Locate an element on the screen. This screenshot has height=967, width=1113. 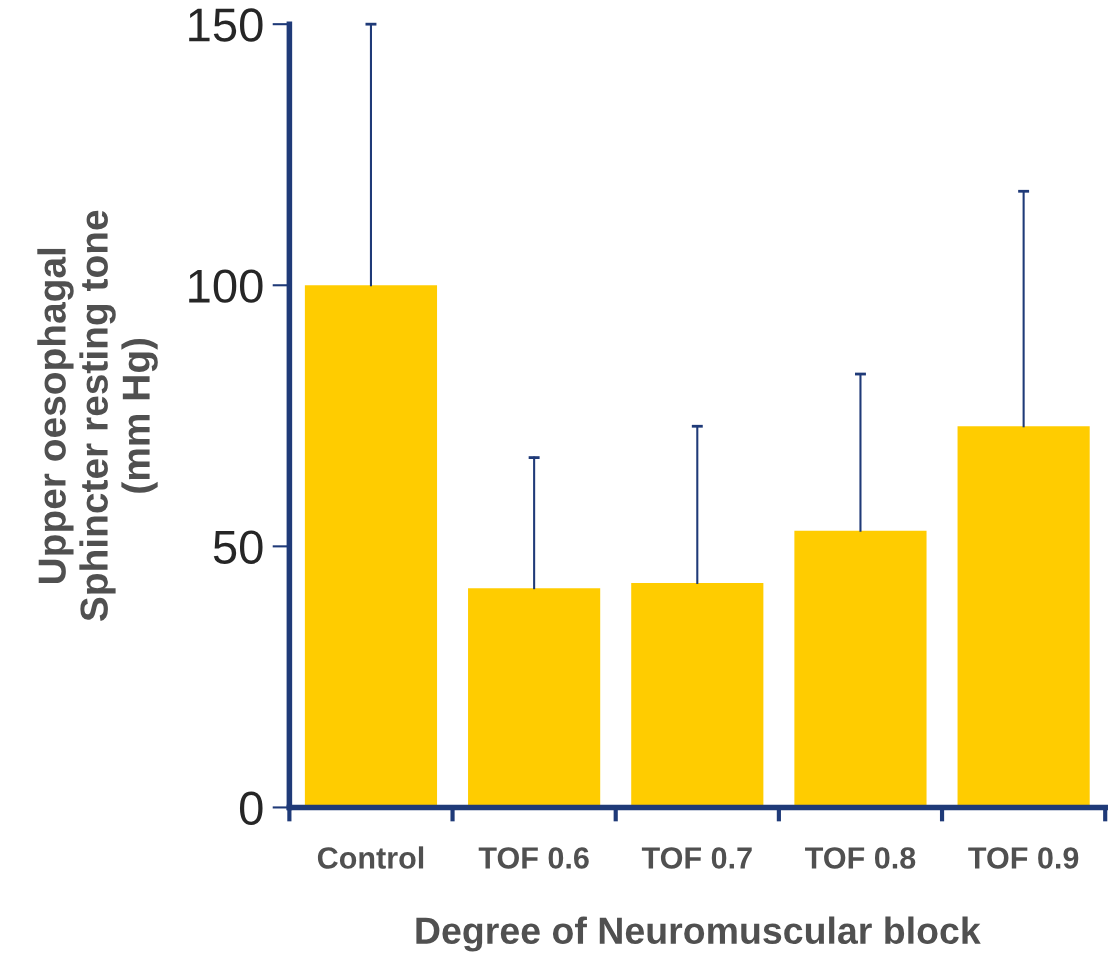
x-tick-label: TOF 0.7 is located at coordinates (696, 858).